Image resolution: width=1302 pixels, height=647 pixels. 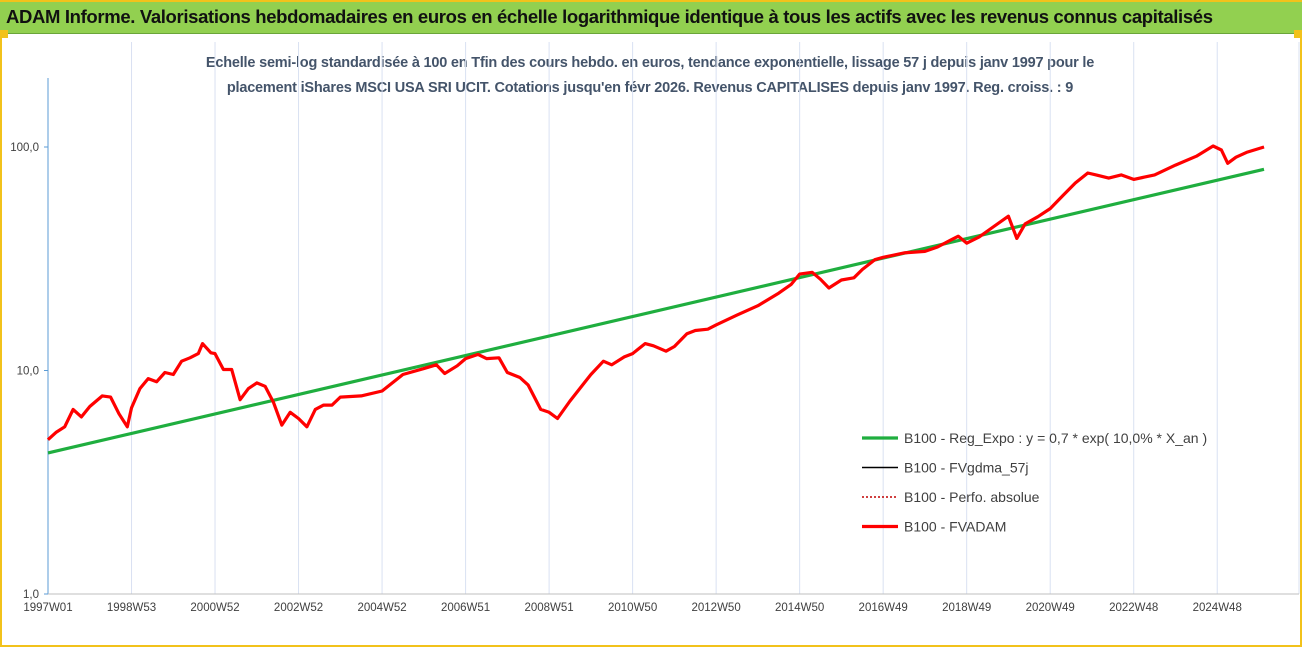 I want to click on x-tick-label: 2006W51, so click(x=465, y=608).